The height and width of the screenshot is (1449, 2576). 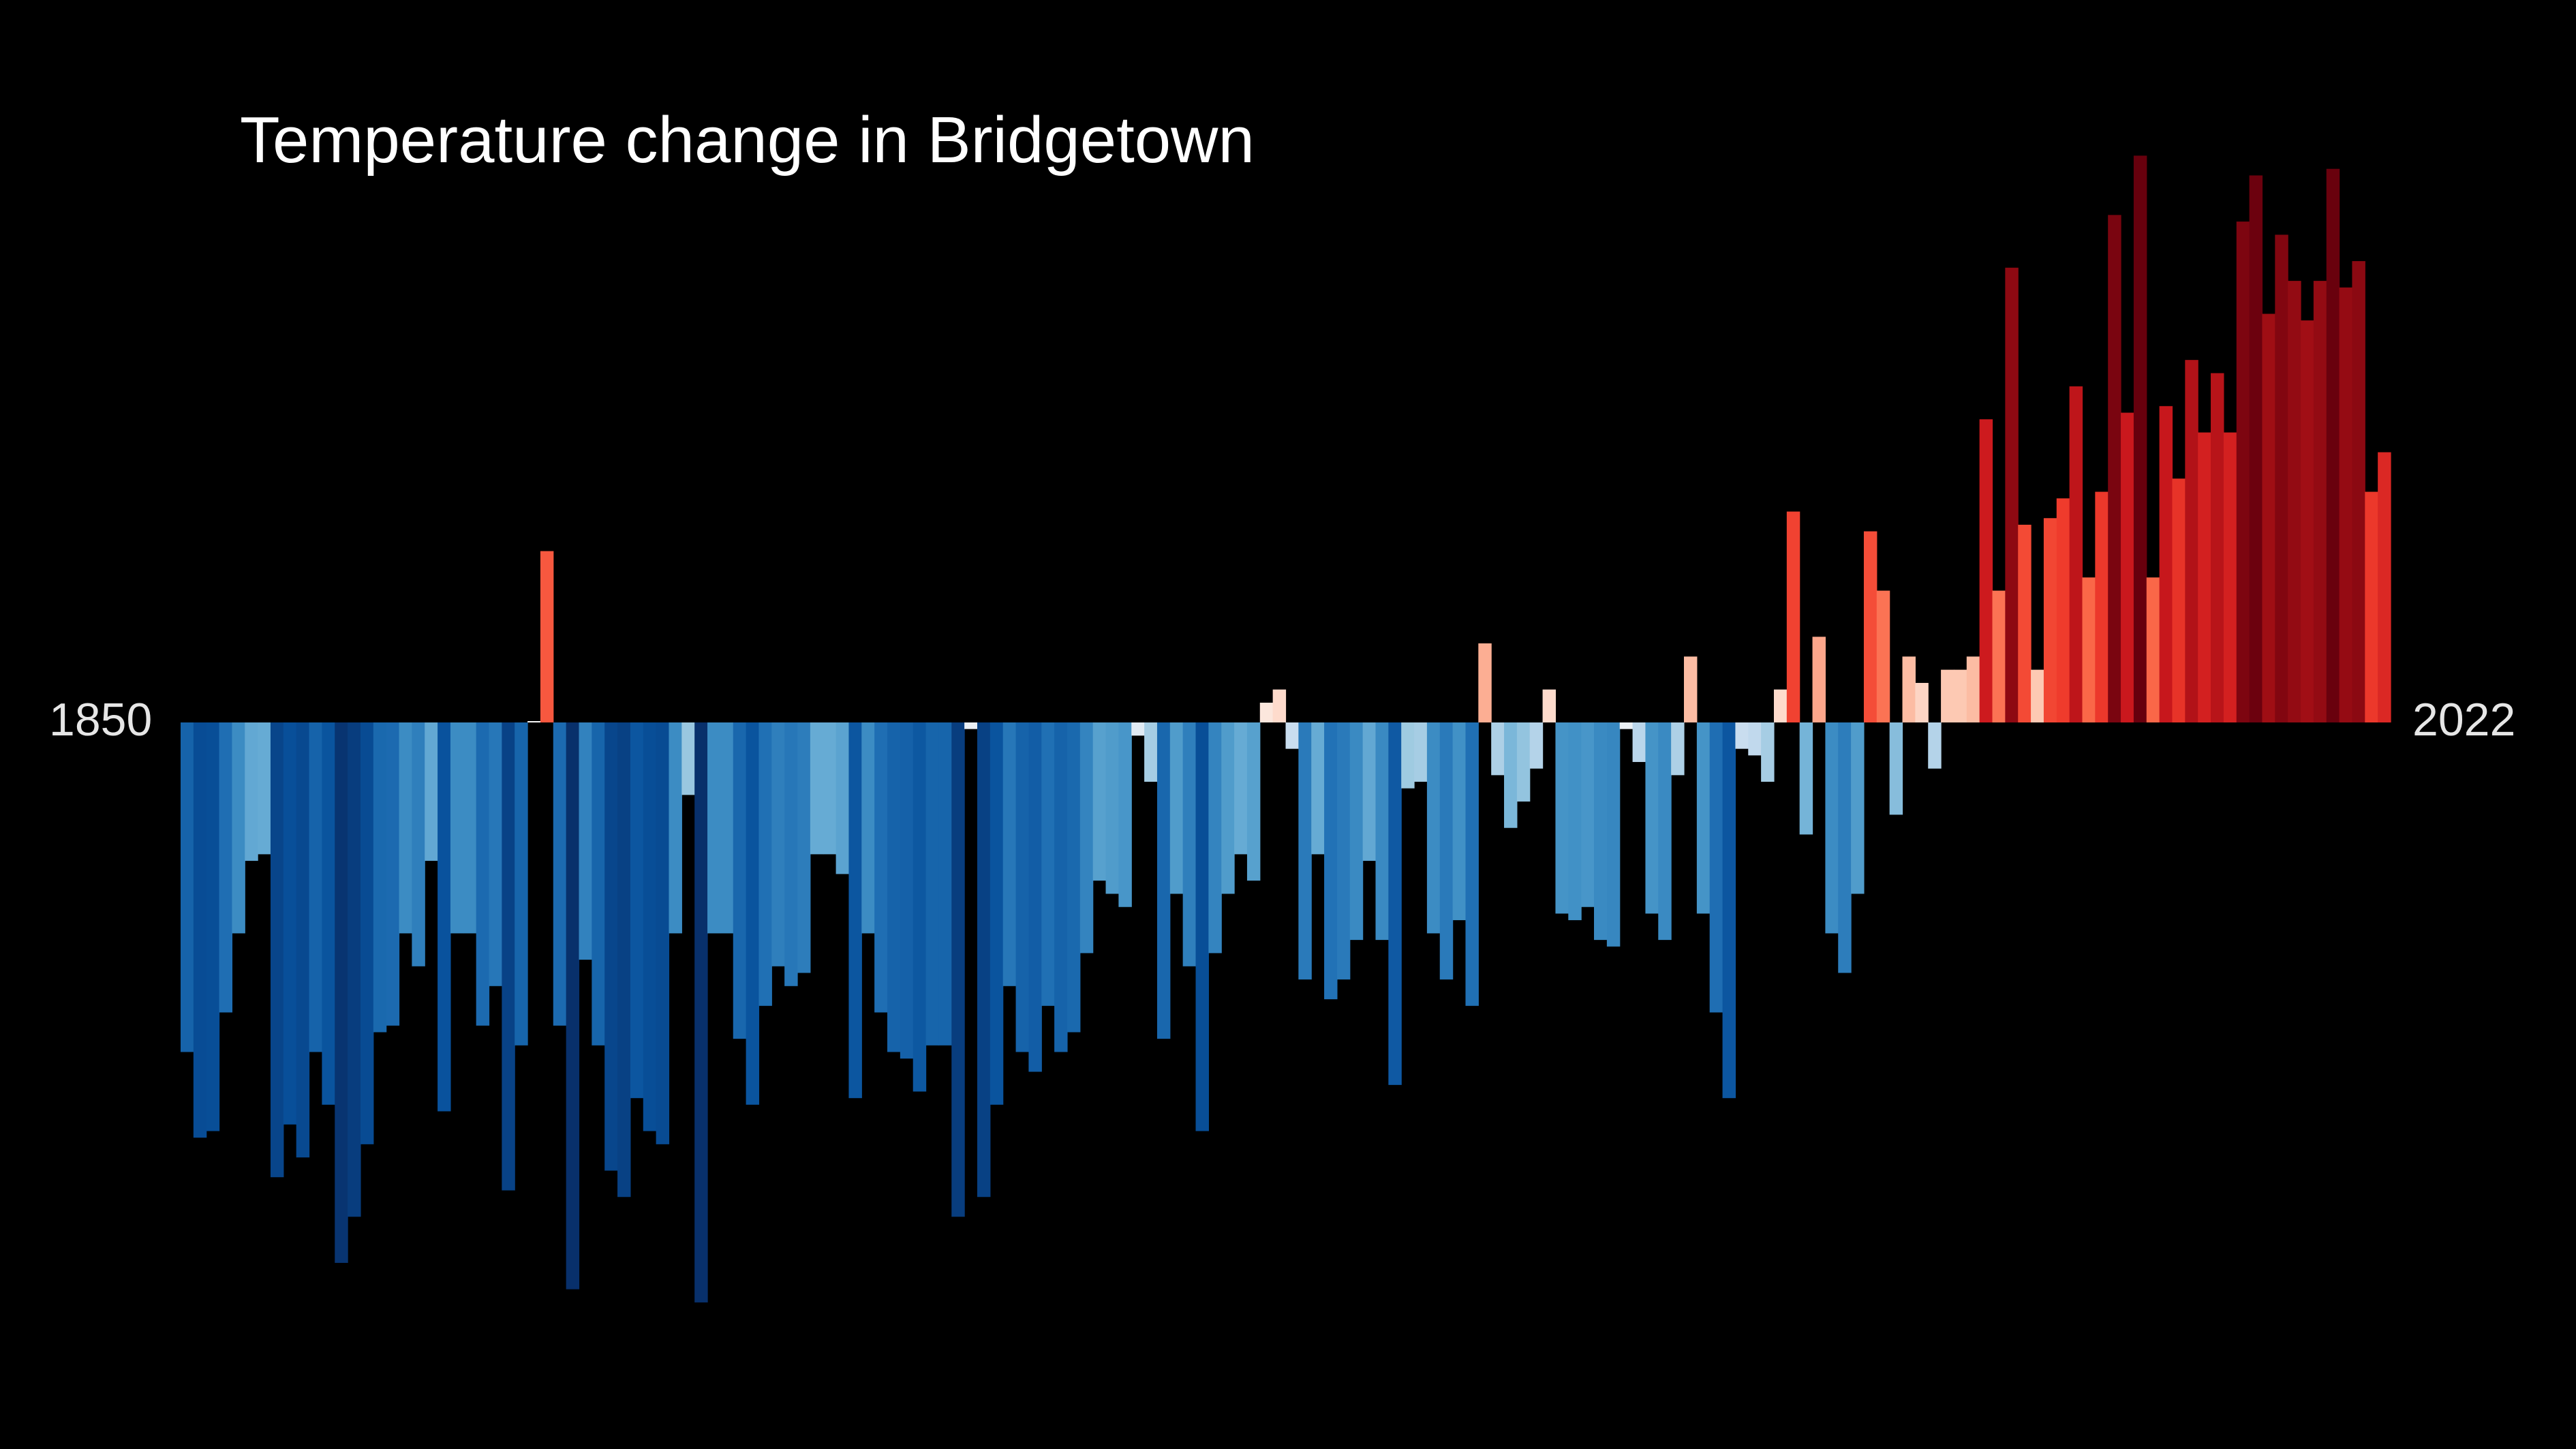 What do you see at coordinates (1074, 878) in the screenshot?
I see `bar-1919` at bounding box center [1074, 878].